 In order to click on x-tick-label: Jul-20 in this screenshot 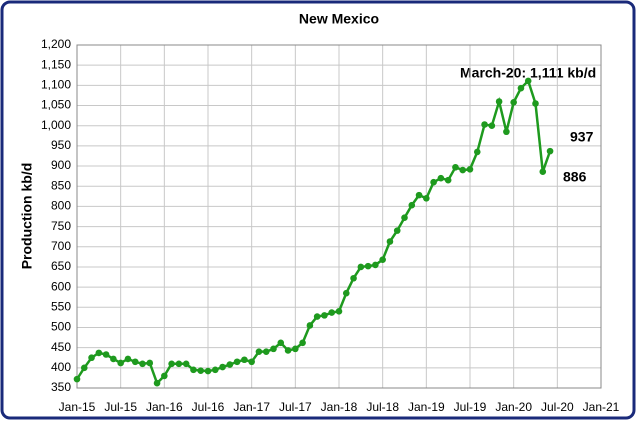, I will do `click(557, 407)`.